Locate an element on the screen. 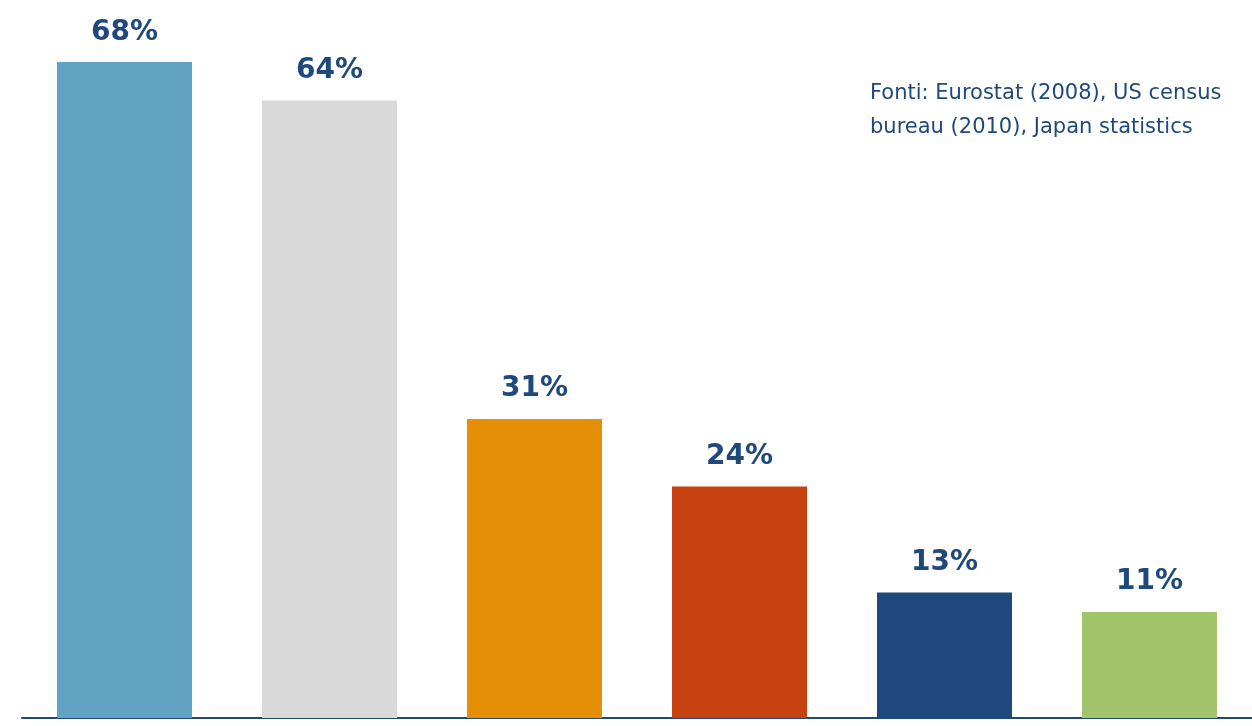 This screenshot has width=1252, height=726. data-label: 13% is located at coordinates (944, 561).